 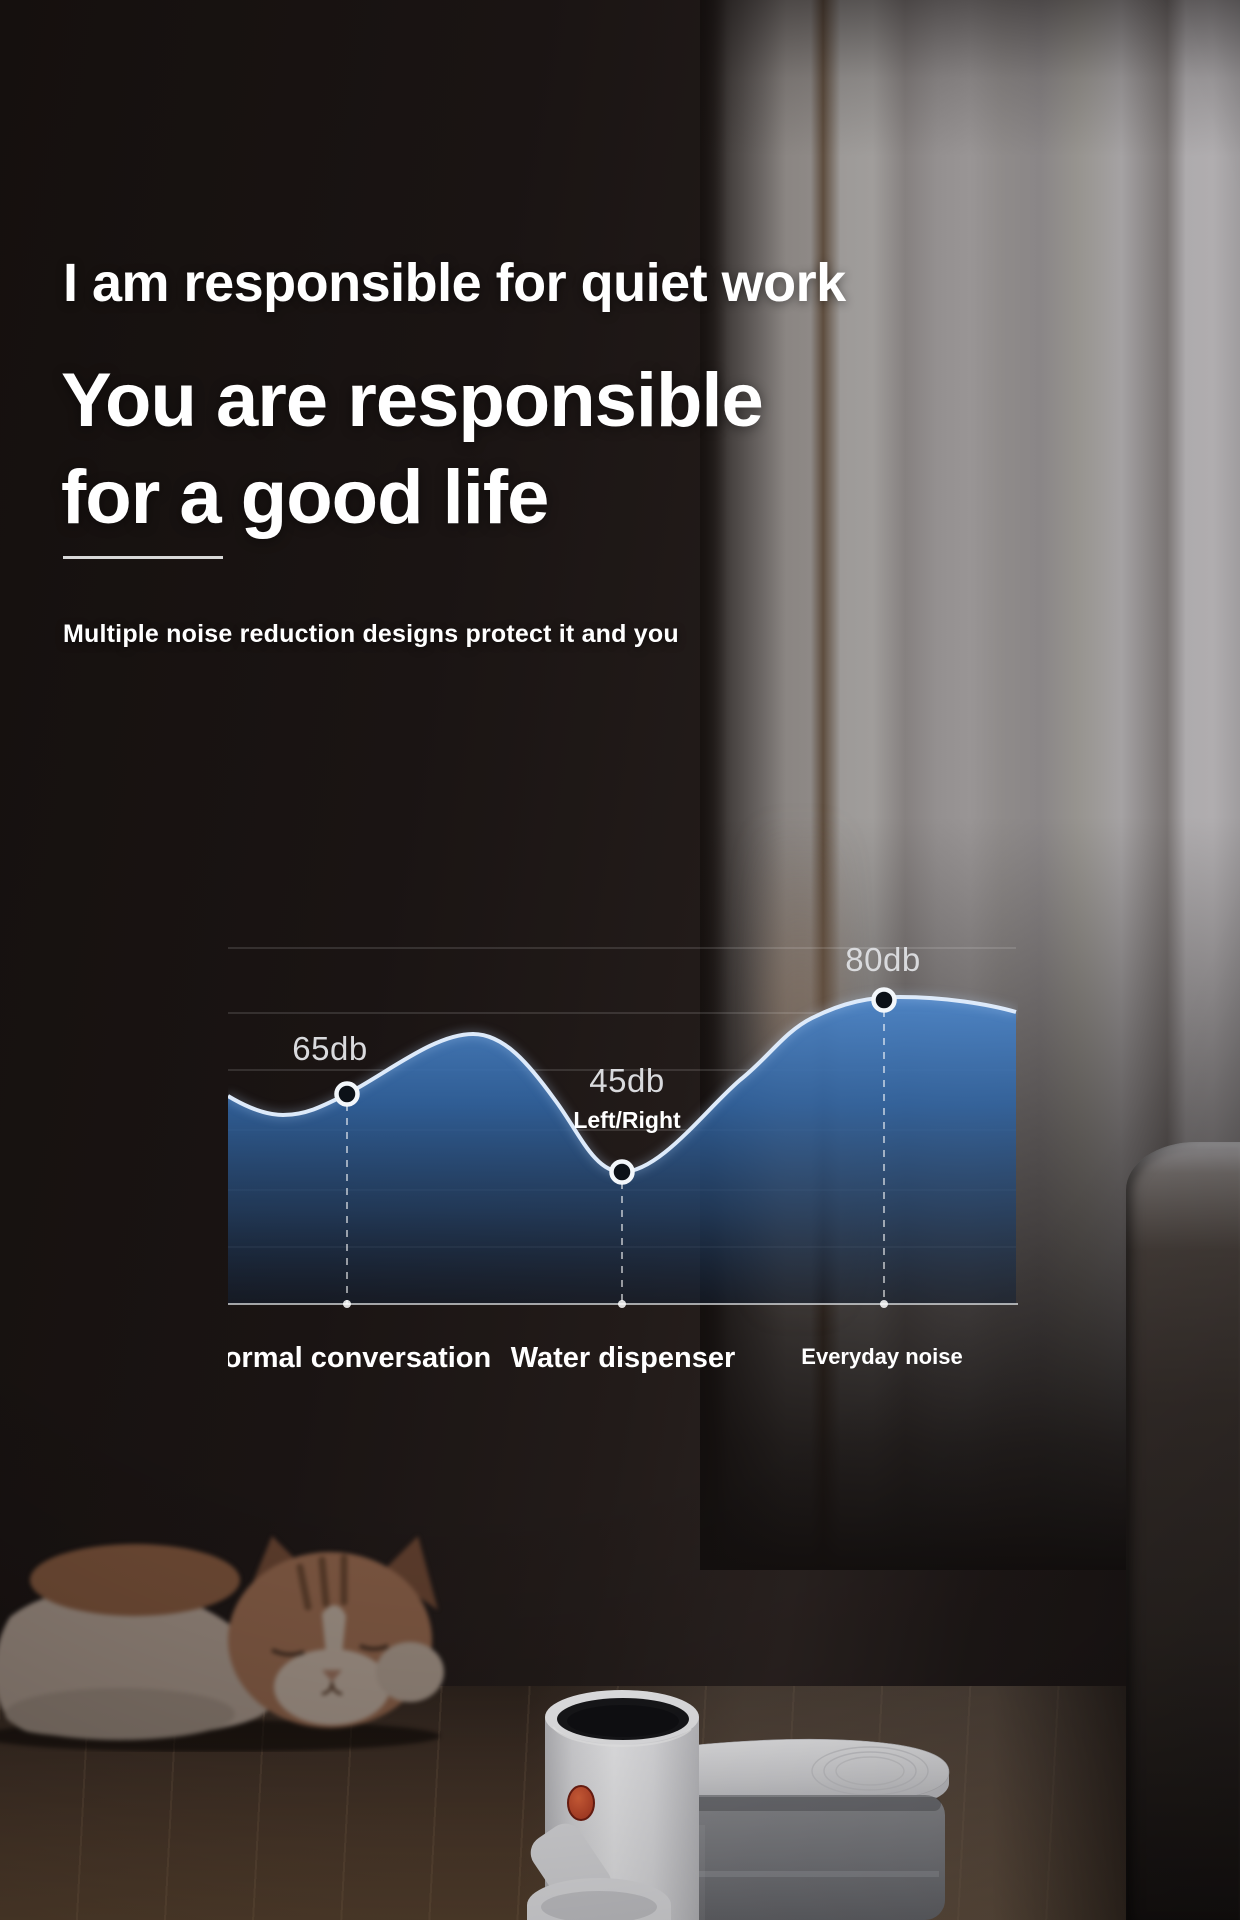 What do you see at coordinates (120, 1714) in the screenshot?
I see `cat-paws` at bounding box center [120, 1714].